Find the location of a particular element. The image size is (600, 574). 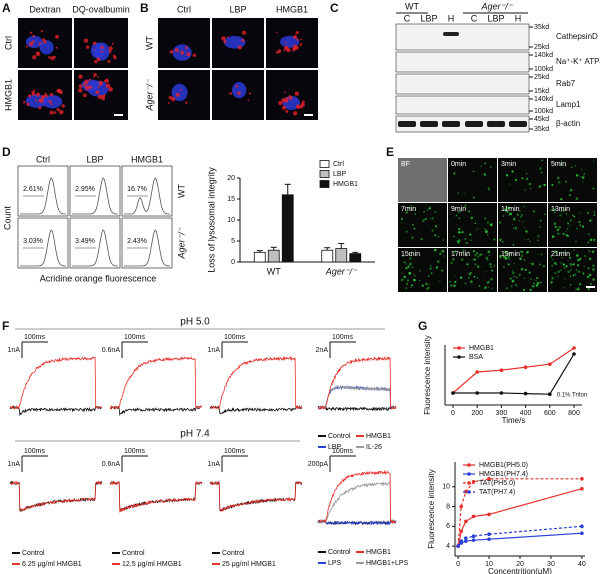

legend-marker is located at coordinates (469, 474).